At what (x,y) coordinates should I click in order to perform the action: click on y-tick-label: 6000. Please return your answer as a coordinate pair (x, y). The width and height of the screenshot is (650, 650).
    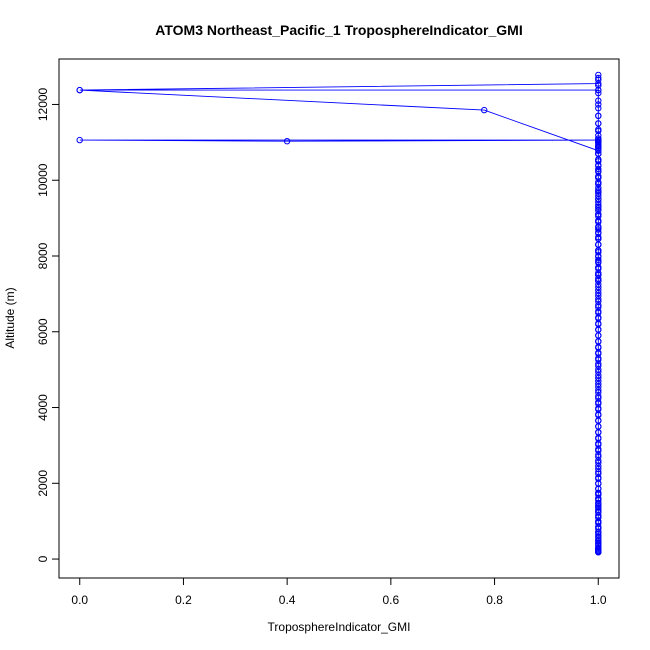
    Looking at the image, I should click on (43, 331).